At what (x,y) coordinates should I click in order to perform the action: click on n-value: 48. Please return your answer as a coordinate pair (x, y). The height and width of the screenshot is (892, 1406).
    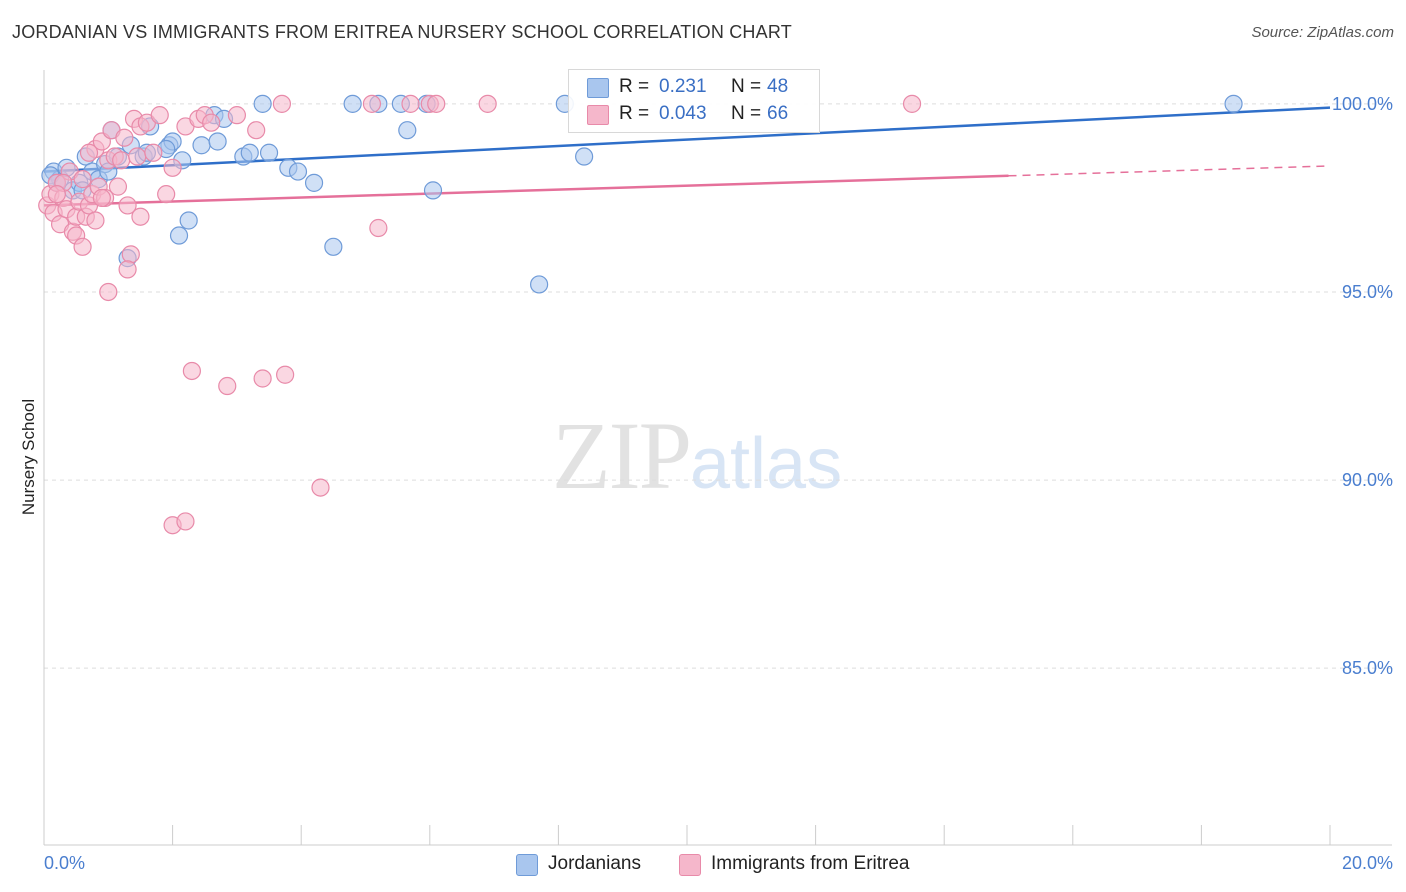
    Looking at the image, I should click on (778, 86).